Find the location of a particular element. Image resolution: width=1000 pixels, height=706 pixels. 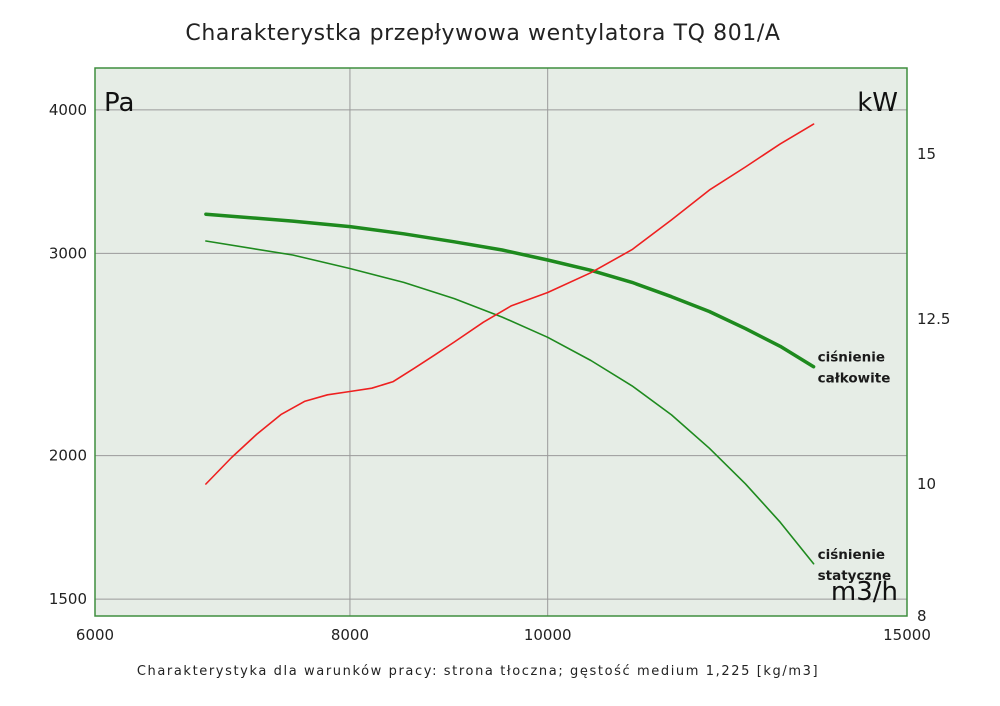

series-label-1-line2: statyczne is located at coordinates (854, 576).